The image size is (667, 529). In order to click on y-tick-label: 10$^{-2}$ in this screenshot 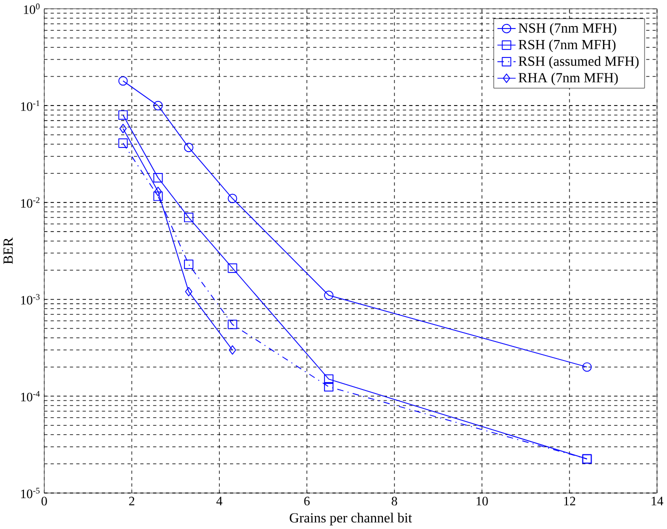, I will do `click(30, 202)`.